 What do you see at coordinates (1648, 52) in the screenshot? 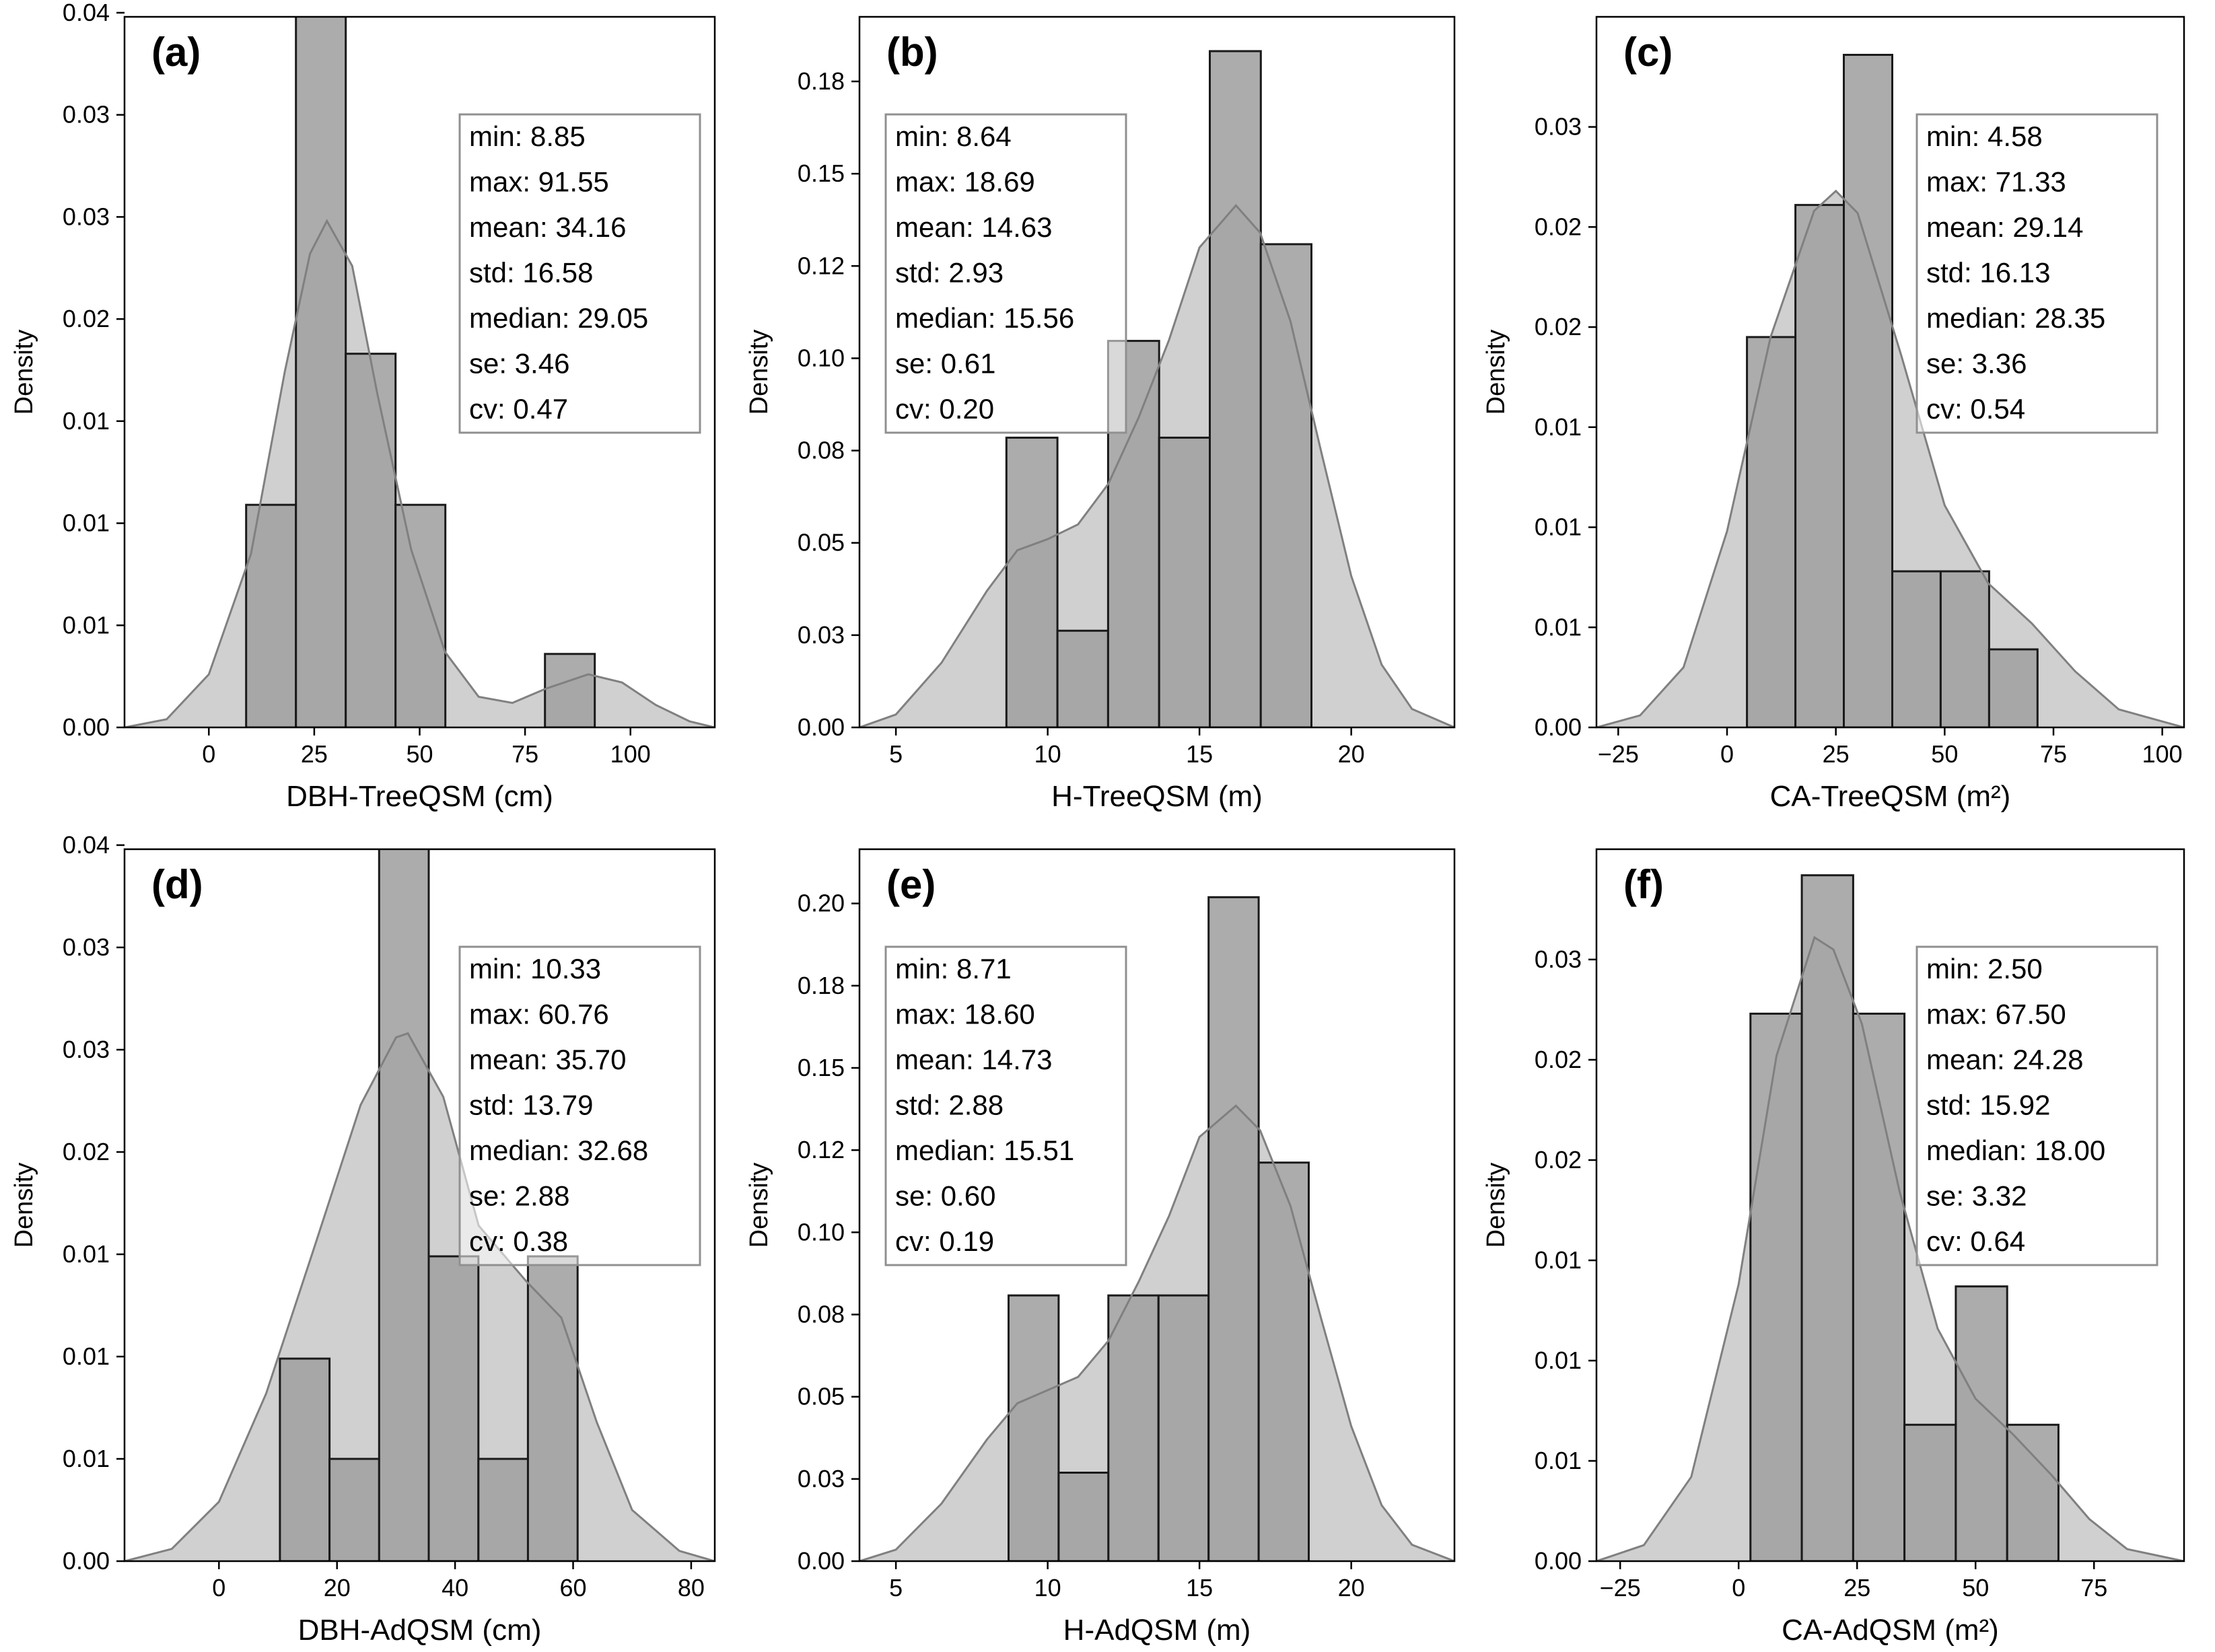
I see `panel-label: (c)` at bounding box center [1648, 52].